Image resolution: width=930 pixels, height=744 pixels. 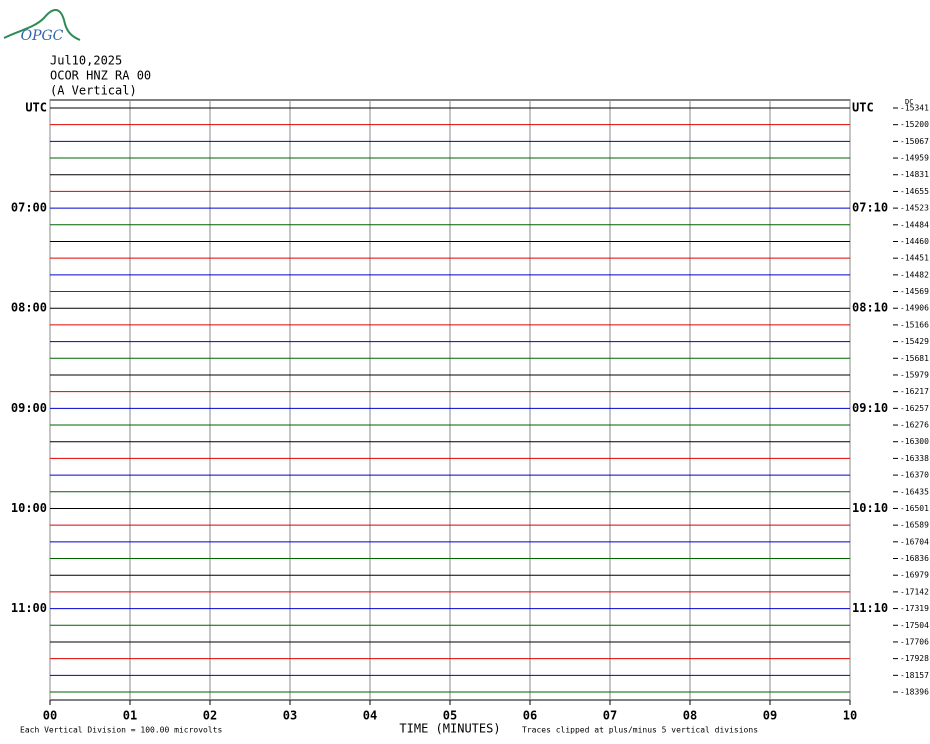 What do you see at coordinates (870, 308) in the screenshot?
I see `right-time-label: 08:10` at bounding box center [870, 308].